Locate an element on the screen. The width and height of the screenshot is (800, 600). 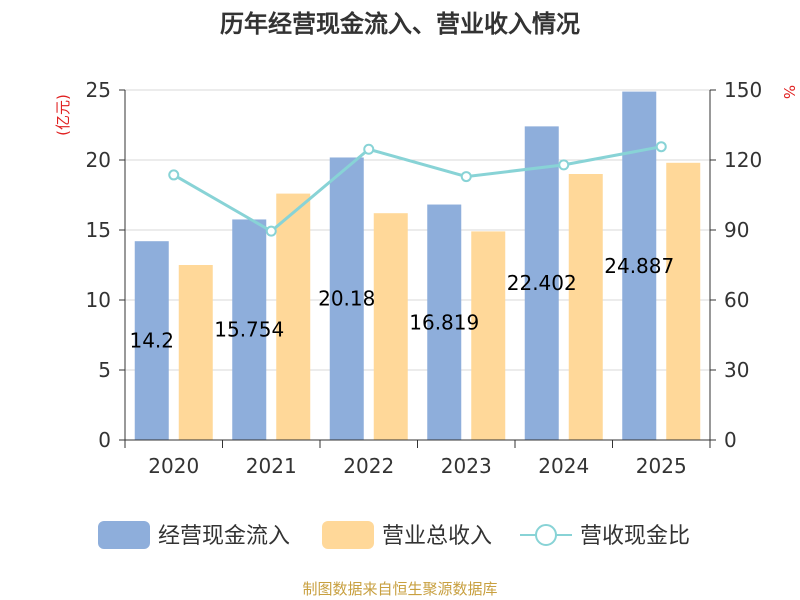
left-axis-unit: (亿元) is located at coordinates (63, 115).